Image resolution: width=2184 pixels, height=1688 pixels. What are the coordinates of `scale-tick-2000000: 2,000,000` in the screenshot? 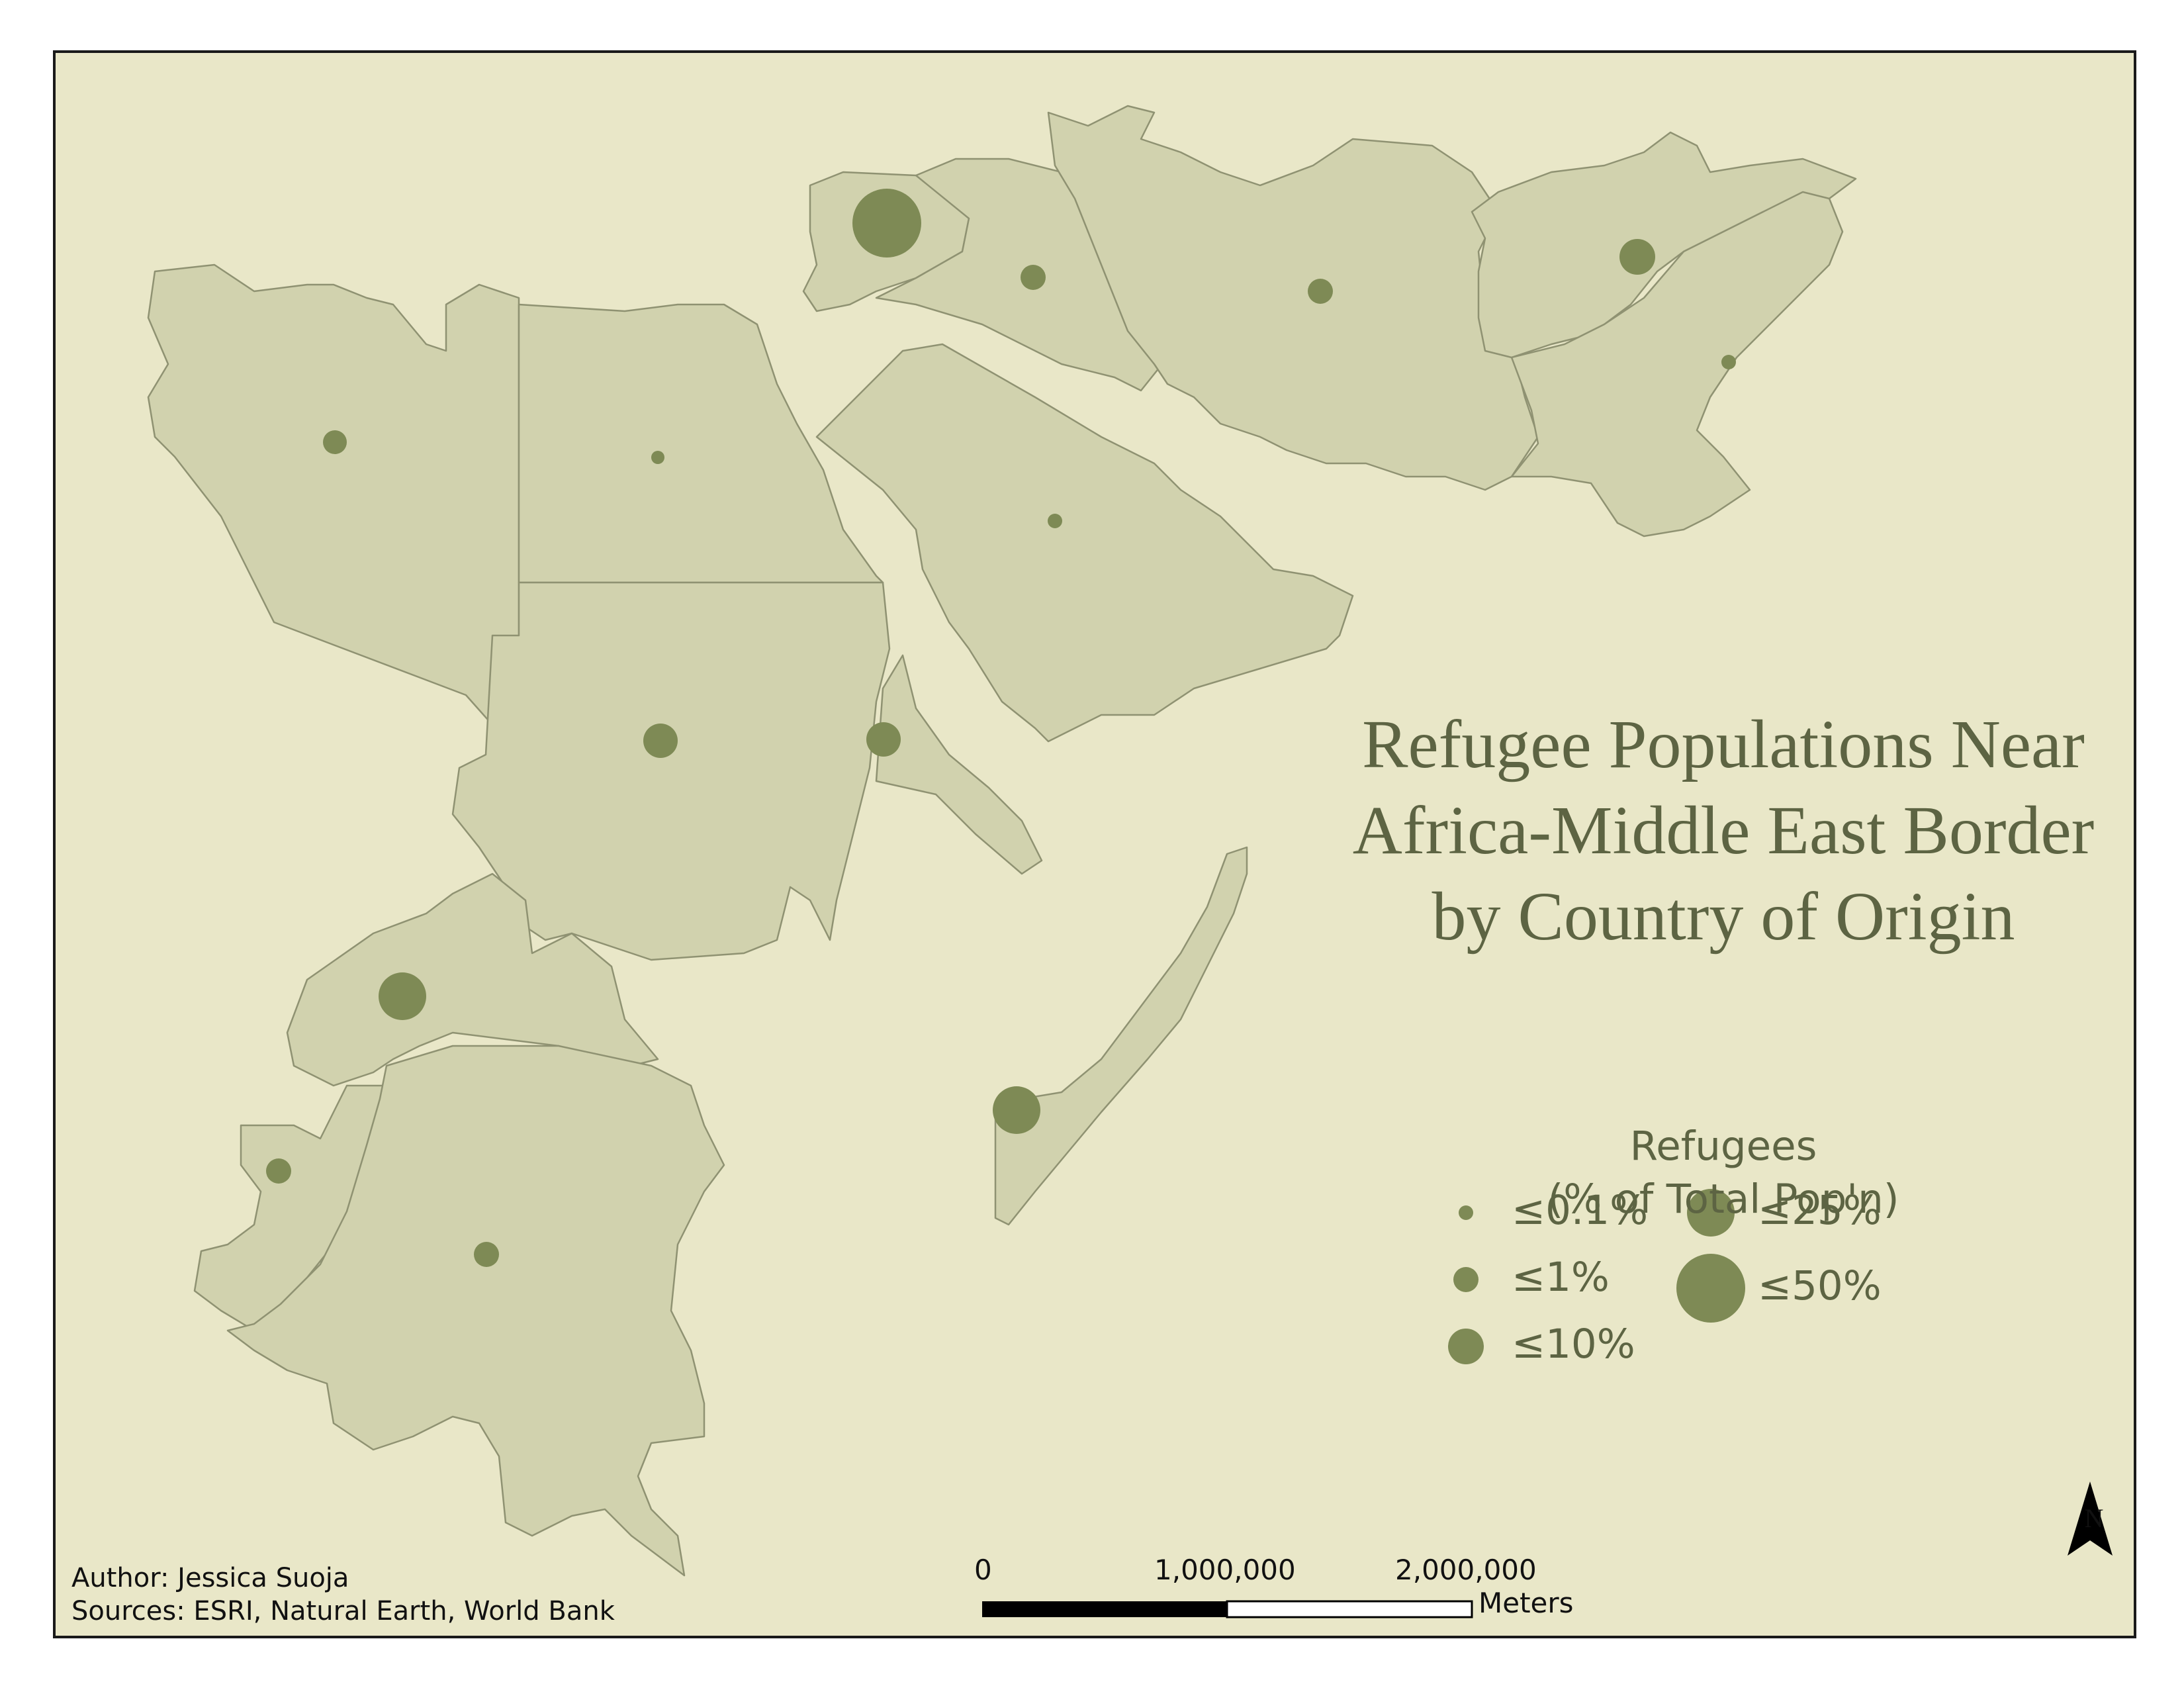 It's located at (1466, 1570).